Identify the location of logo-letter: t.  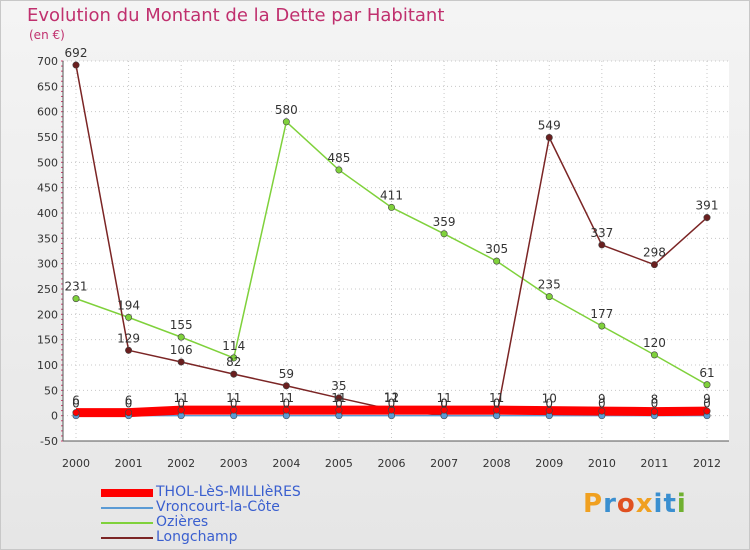
(670, 504).